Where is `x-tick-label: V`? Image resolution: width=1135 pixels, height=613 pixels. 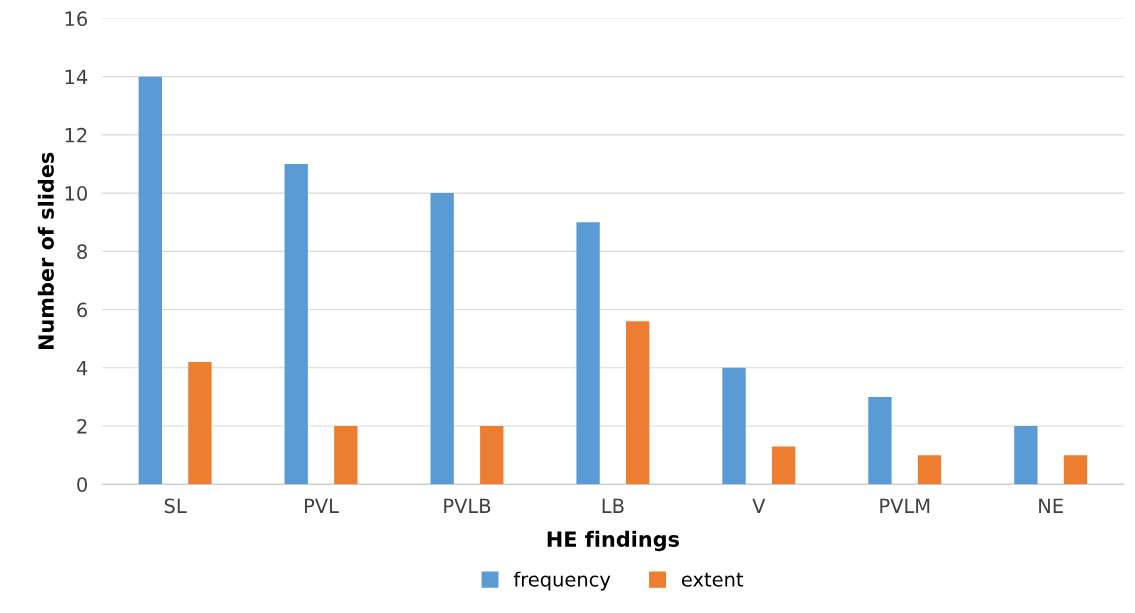
x-tick-label: V is located at coordinates (759, 505).